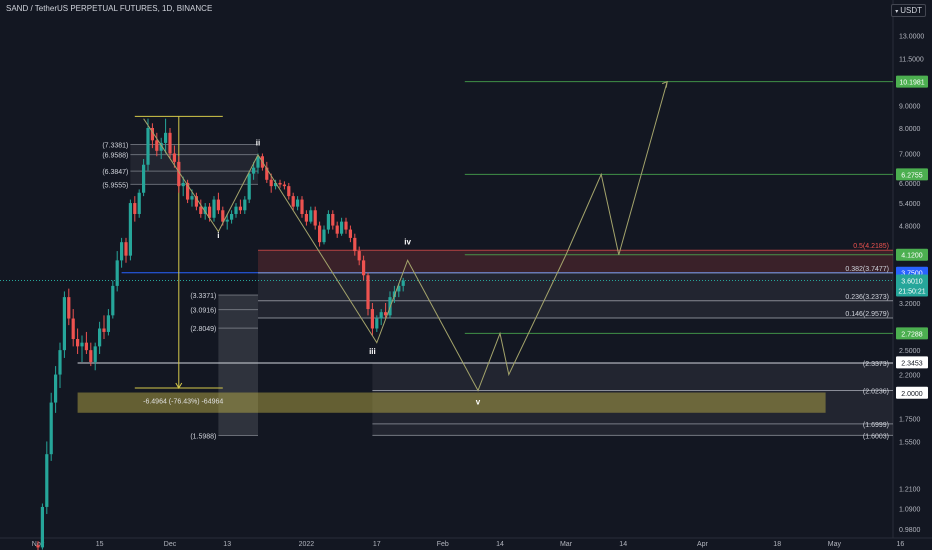 The height and width of the screenshot is (550, 932). I want to click on currency-selector: ▾ USDT, so click(908, 10).